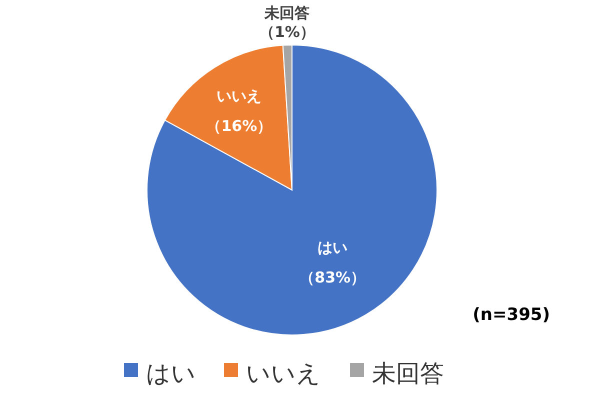  Describe the element at coordinates (239, 95) in the screenshot. I see `slice-label: いいえ` at that location.